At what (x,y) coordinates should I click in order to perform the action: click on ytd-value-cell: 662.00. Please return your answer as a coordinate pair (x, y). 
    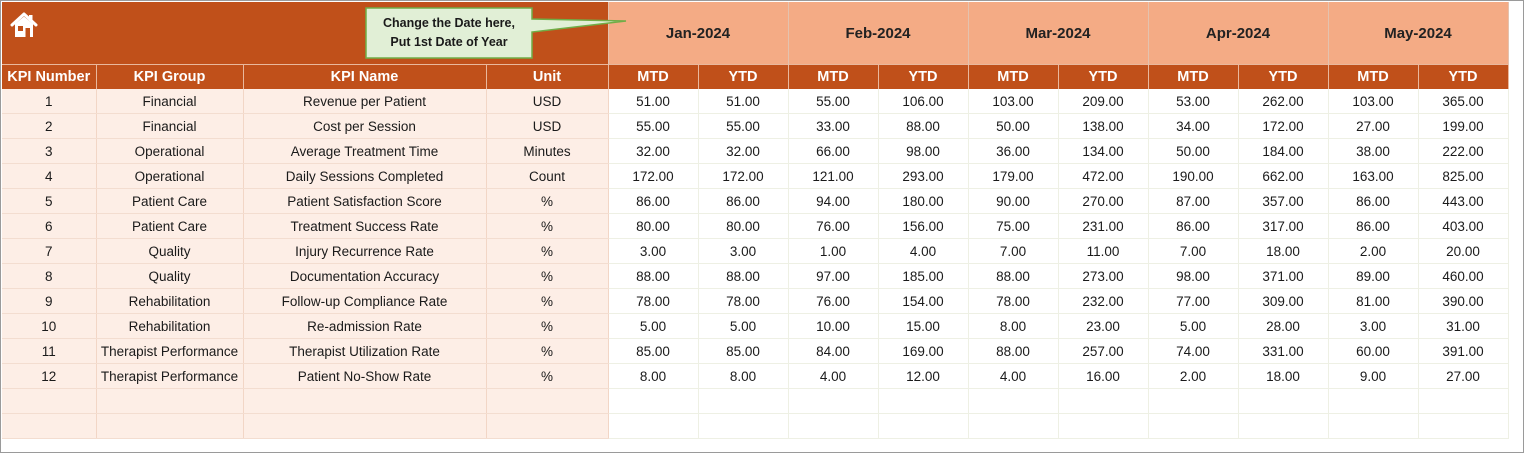
    Looking at the image, I should click on (1283, 176).